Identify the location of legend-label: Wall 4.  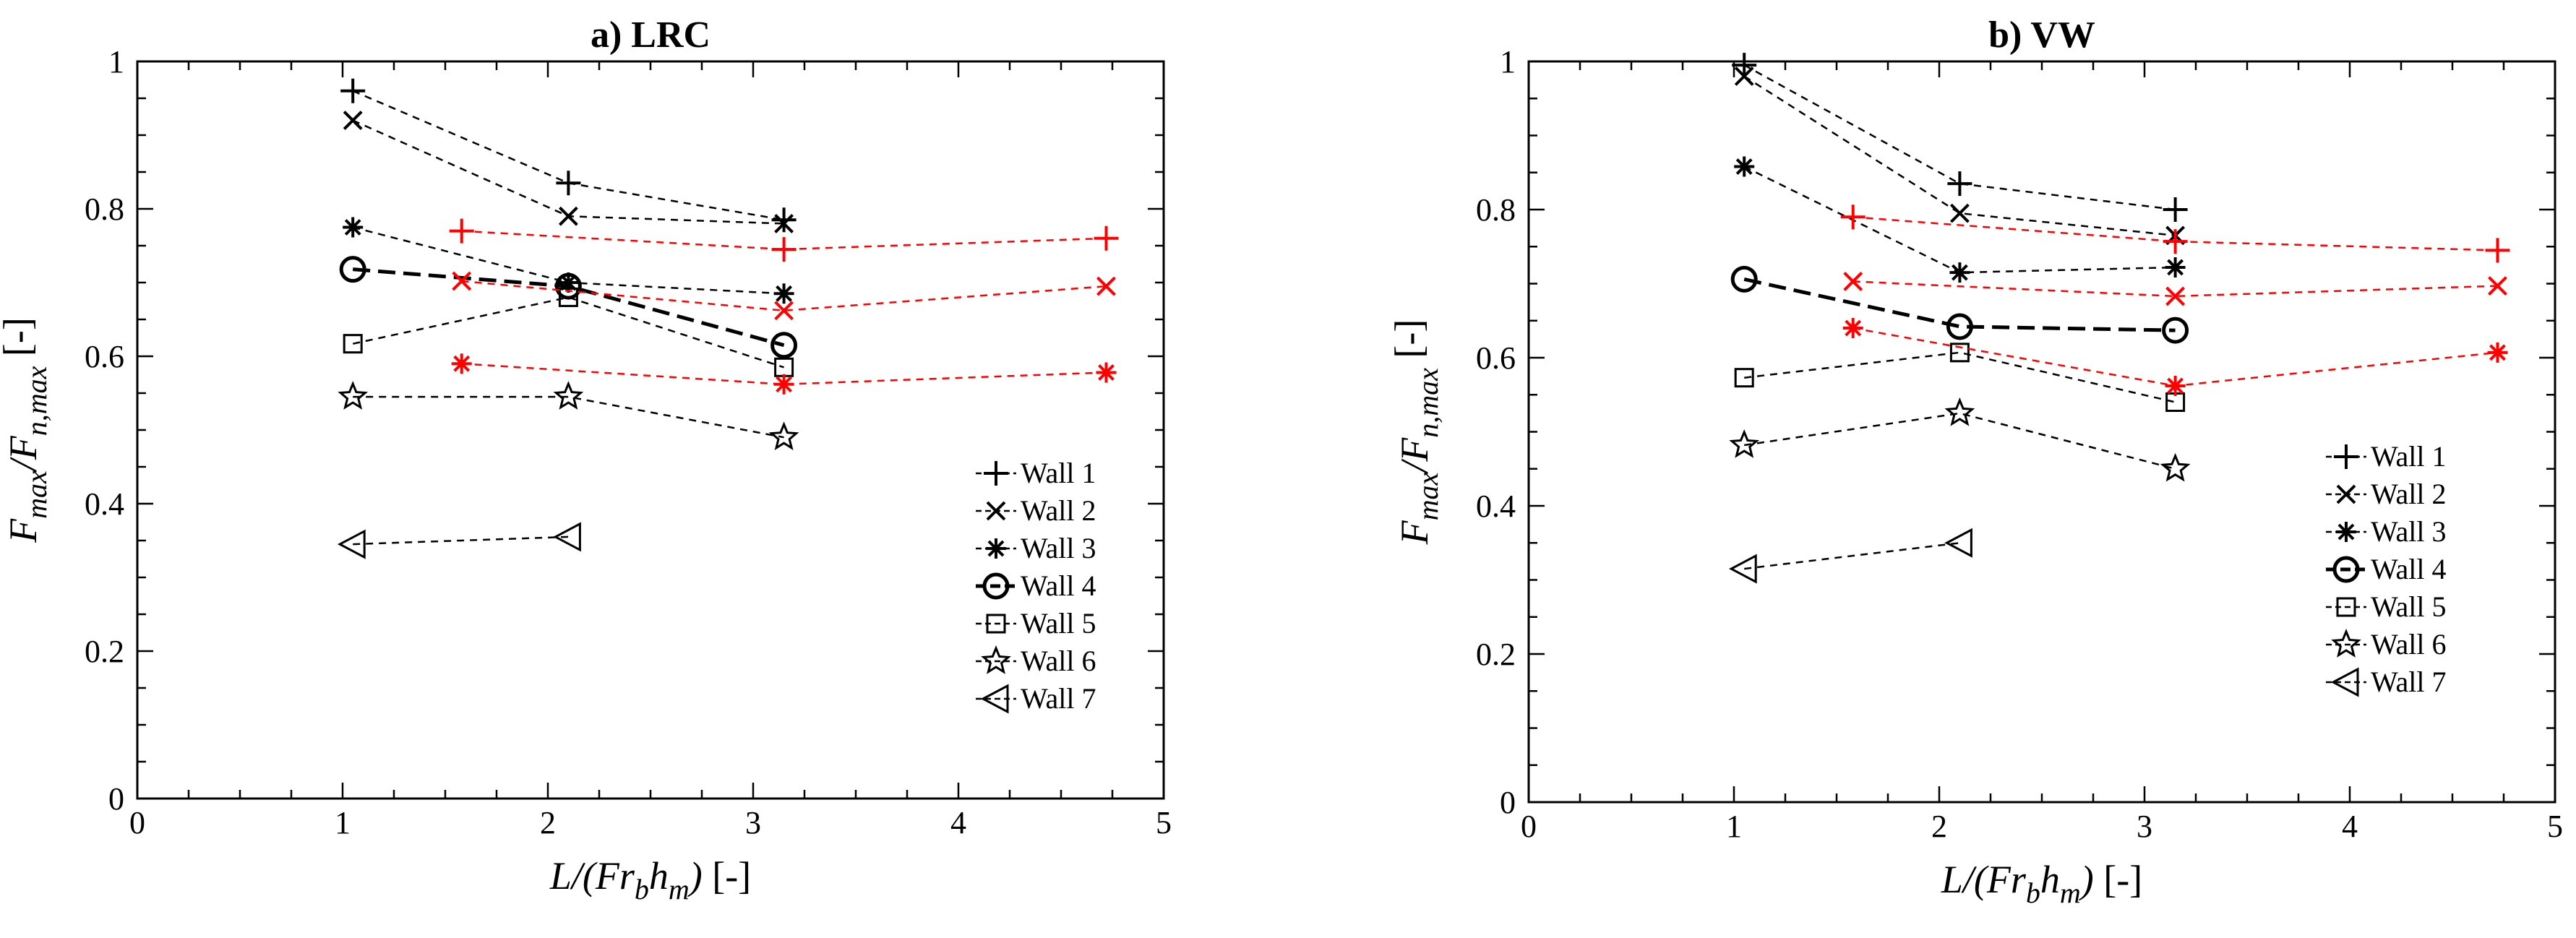
(2409, 569).